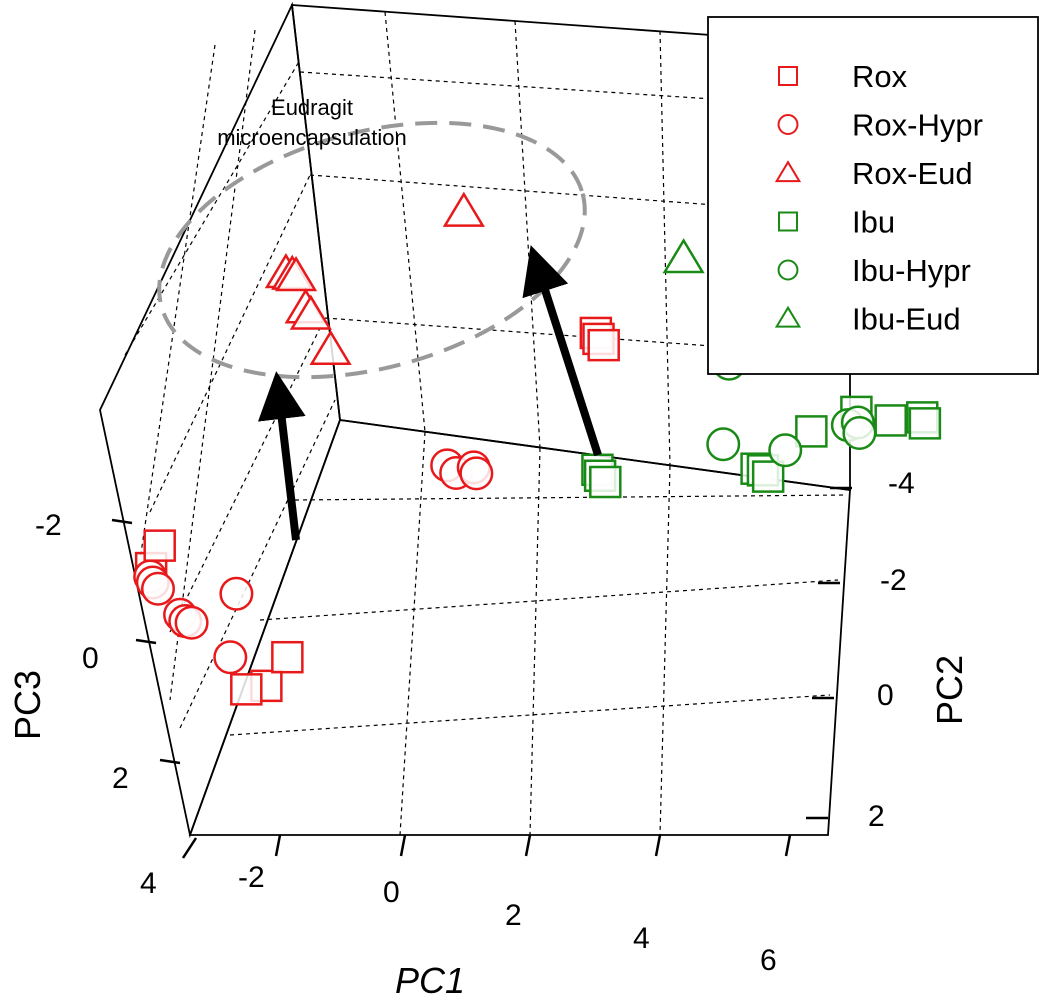 Image resolution: width=1045 pixels, height=1000 pixels. What do you see at coordinates (391, 892) in the screenshot?
I see `pc1-tick-label: 0` at bounding box center [391, 892].